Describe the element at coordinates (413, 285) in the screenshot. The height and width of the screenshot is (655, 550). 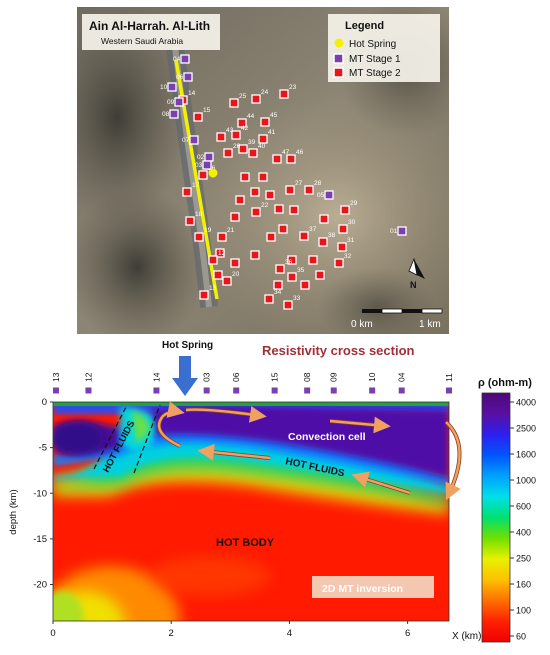
I see `north-label: N` at that location.